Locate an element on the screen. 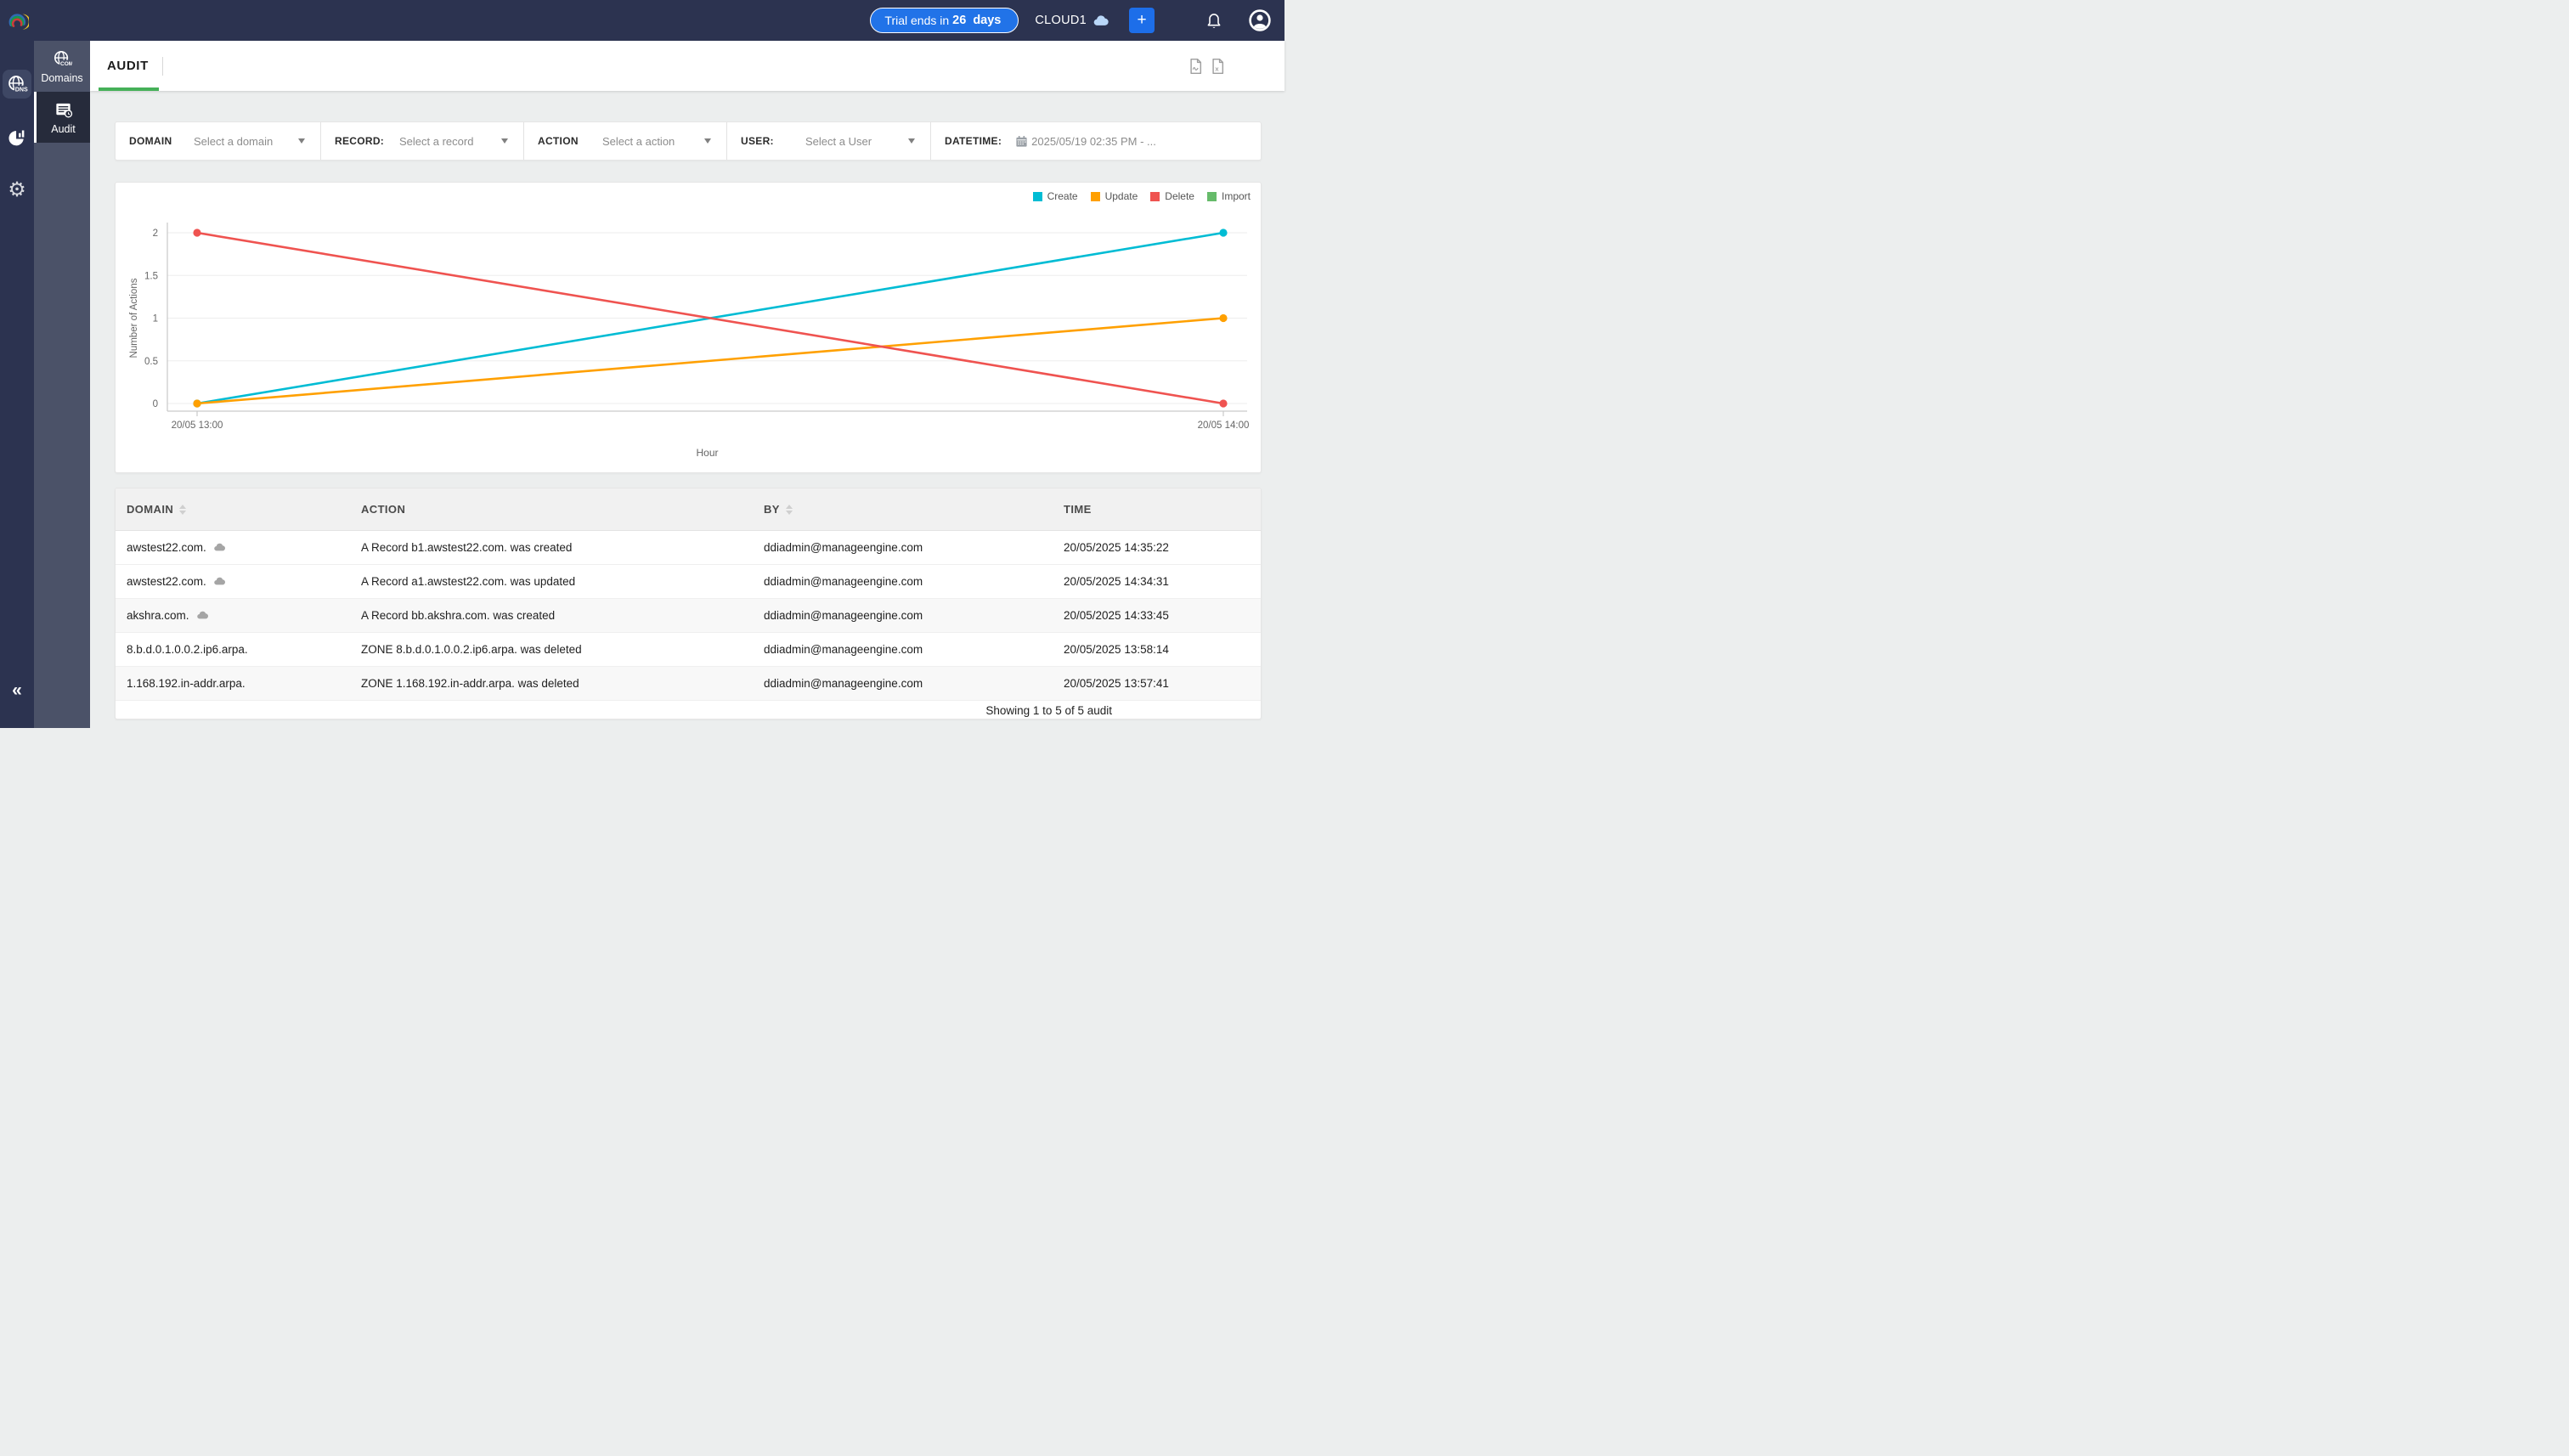 The width and height of the screenshot is (2569, 1456). cell-action: A Record a1.awstest22.com. was updated is located at coordinates (469, 581).